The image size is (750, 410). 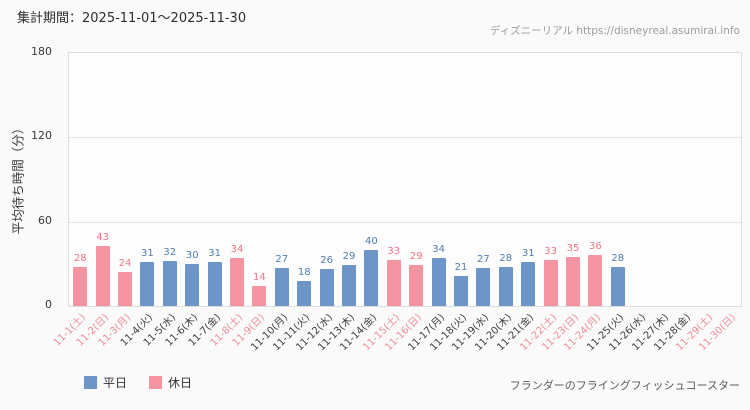 What do you see at coordinates (45, 220) in the screenshot?
I see `y-tick-label: 60` at bounding box center [45, 220].